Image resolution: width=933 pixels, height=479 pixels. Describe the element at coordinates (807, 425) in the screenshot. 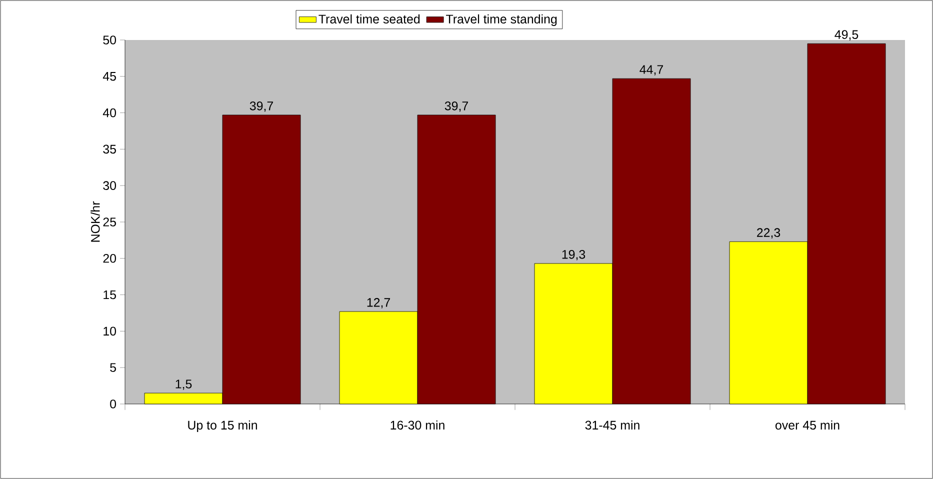

I see `x-tick-label: over 45 min` at that location.